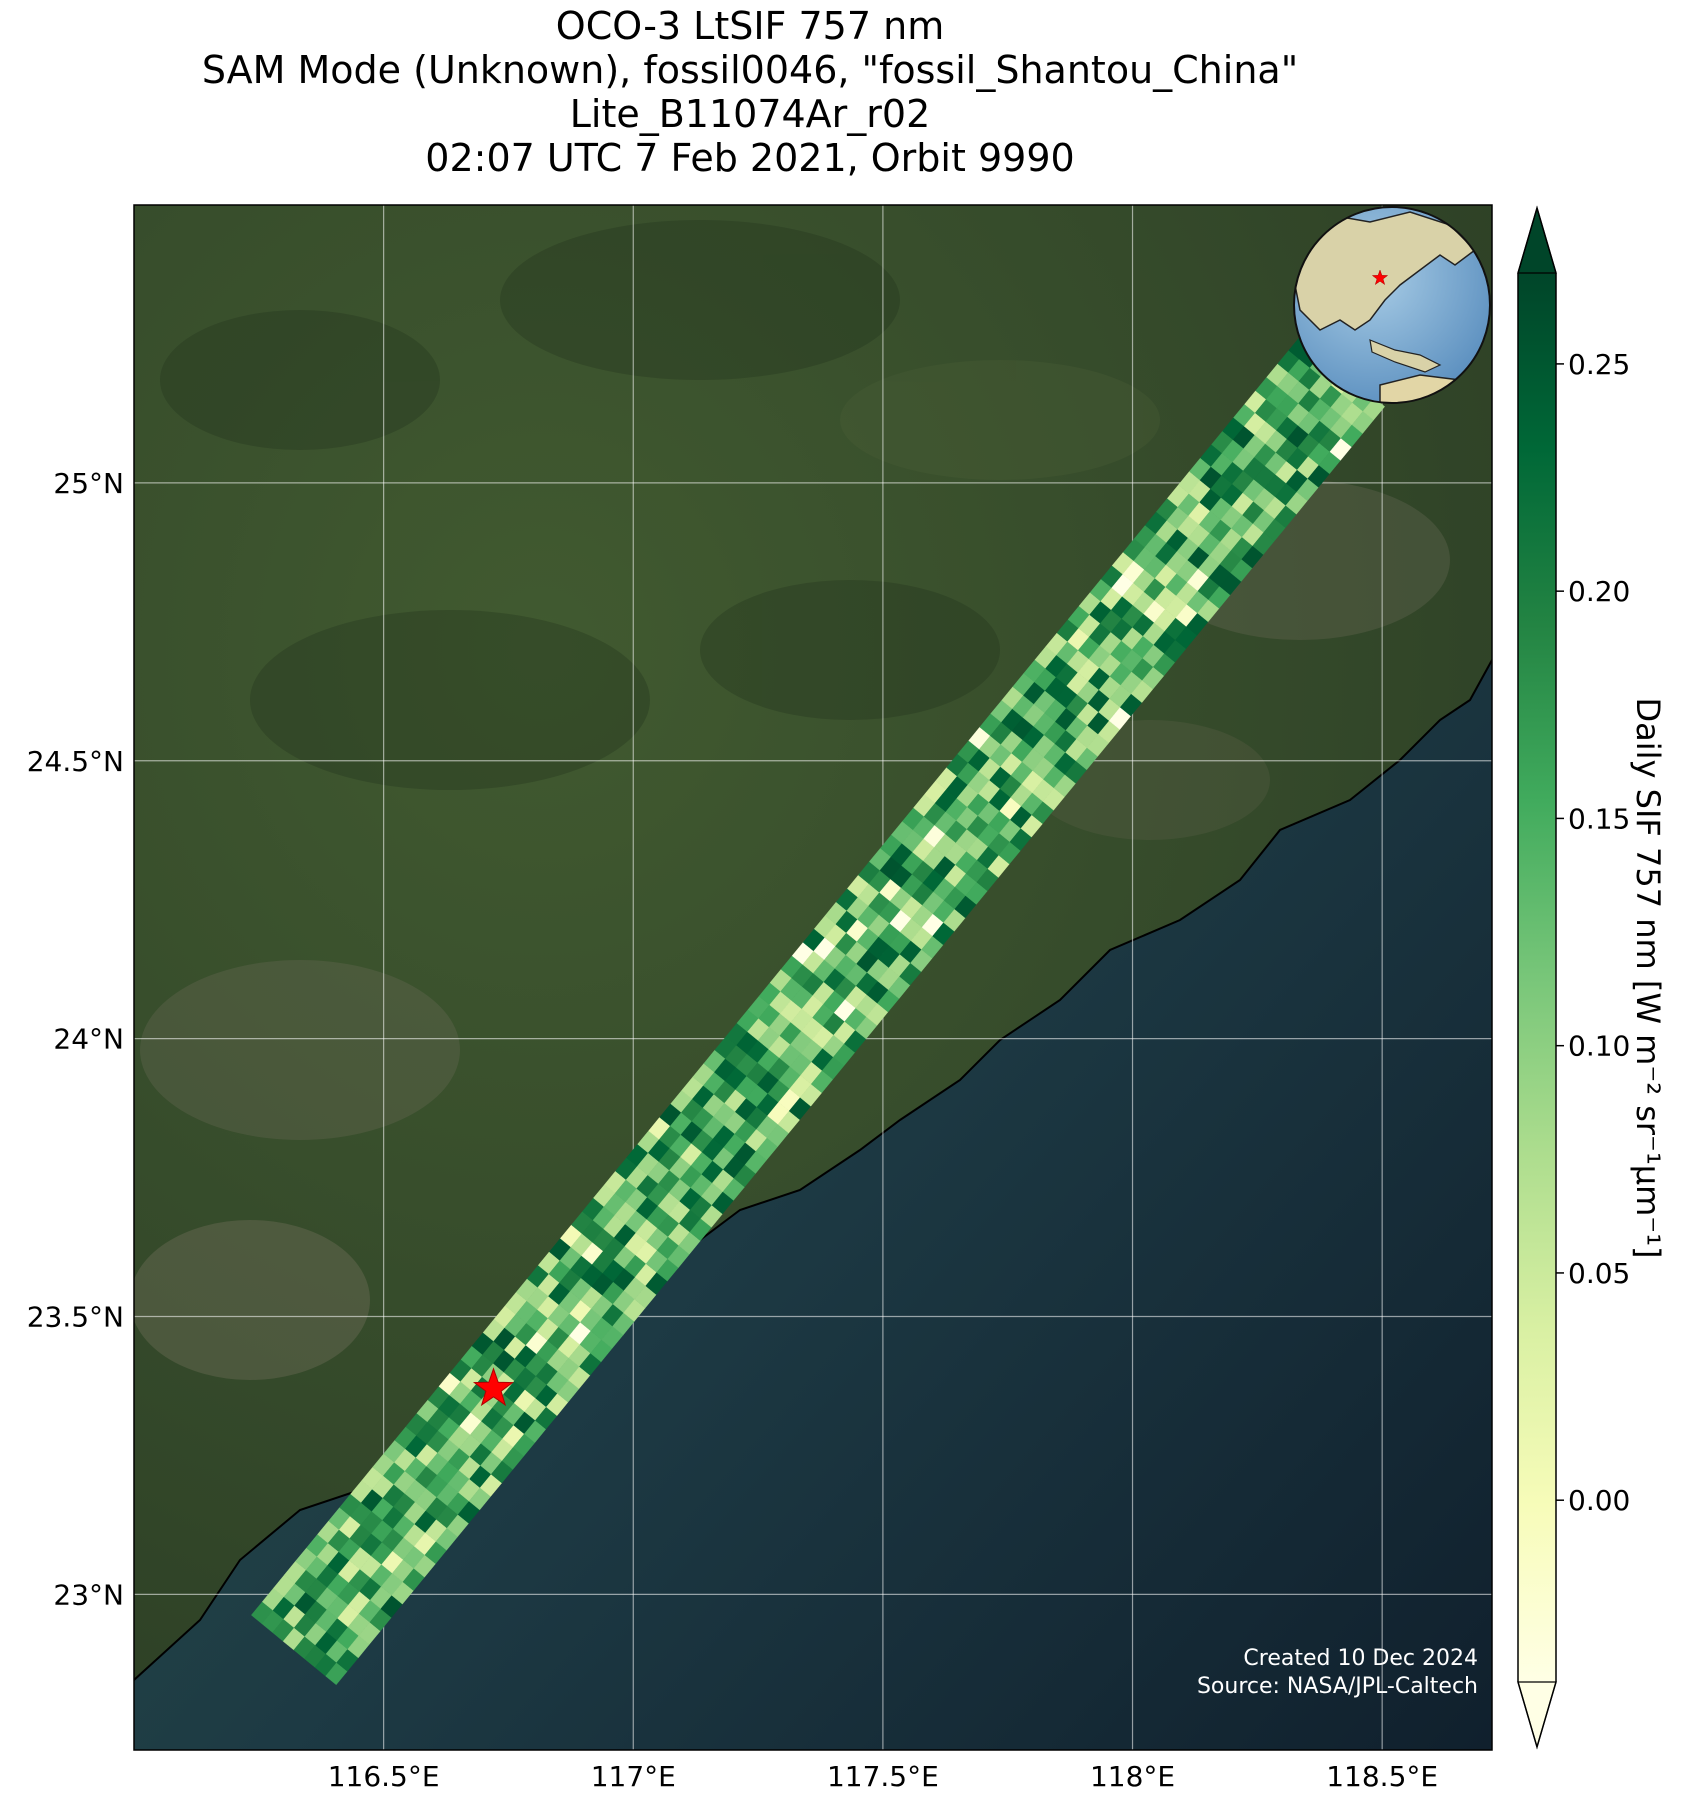 The image size is (1689, 1795). I want to click on inset-globe, so click(1392, 305).